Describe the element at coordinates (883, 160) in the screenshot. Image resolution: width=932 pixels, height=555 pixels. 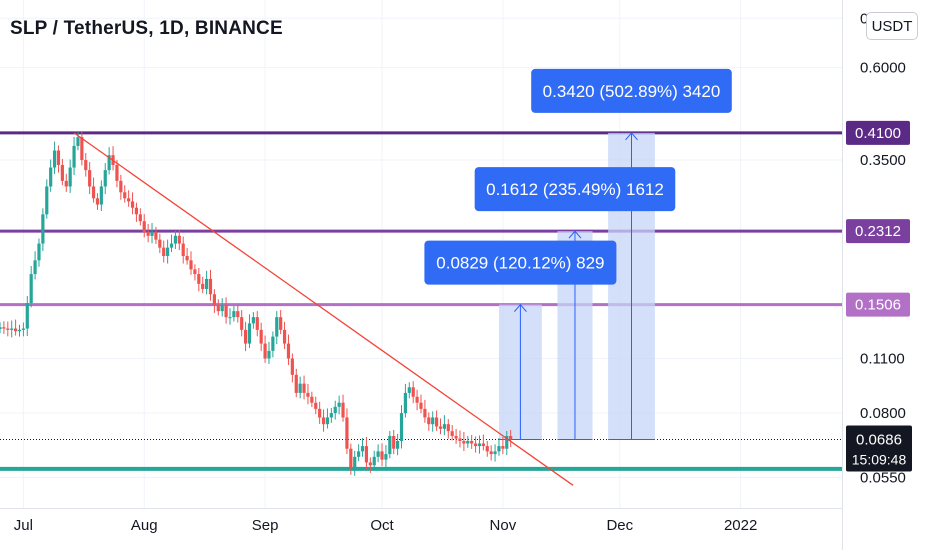
I see `y-tick-label: 0.3500` at that location.